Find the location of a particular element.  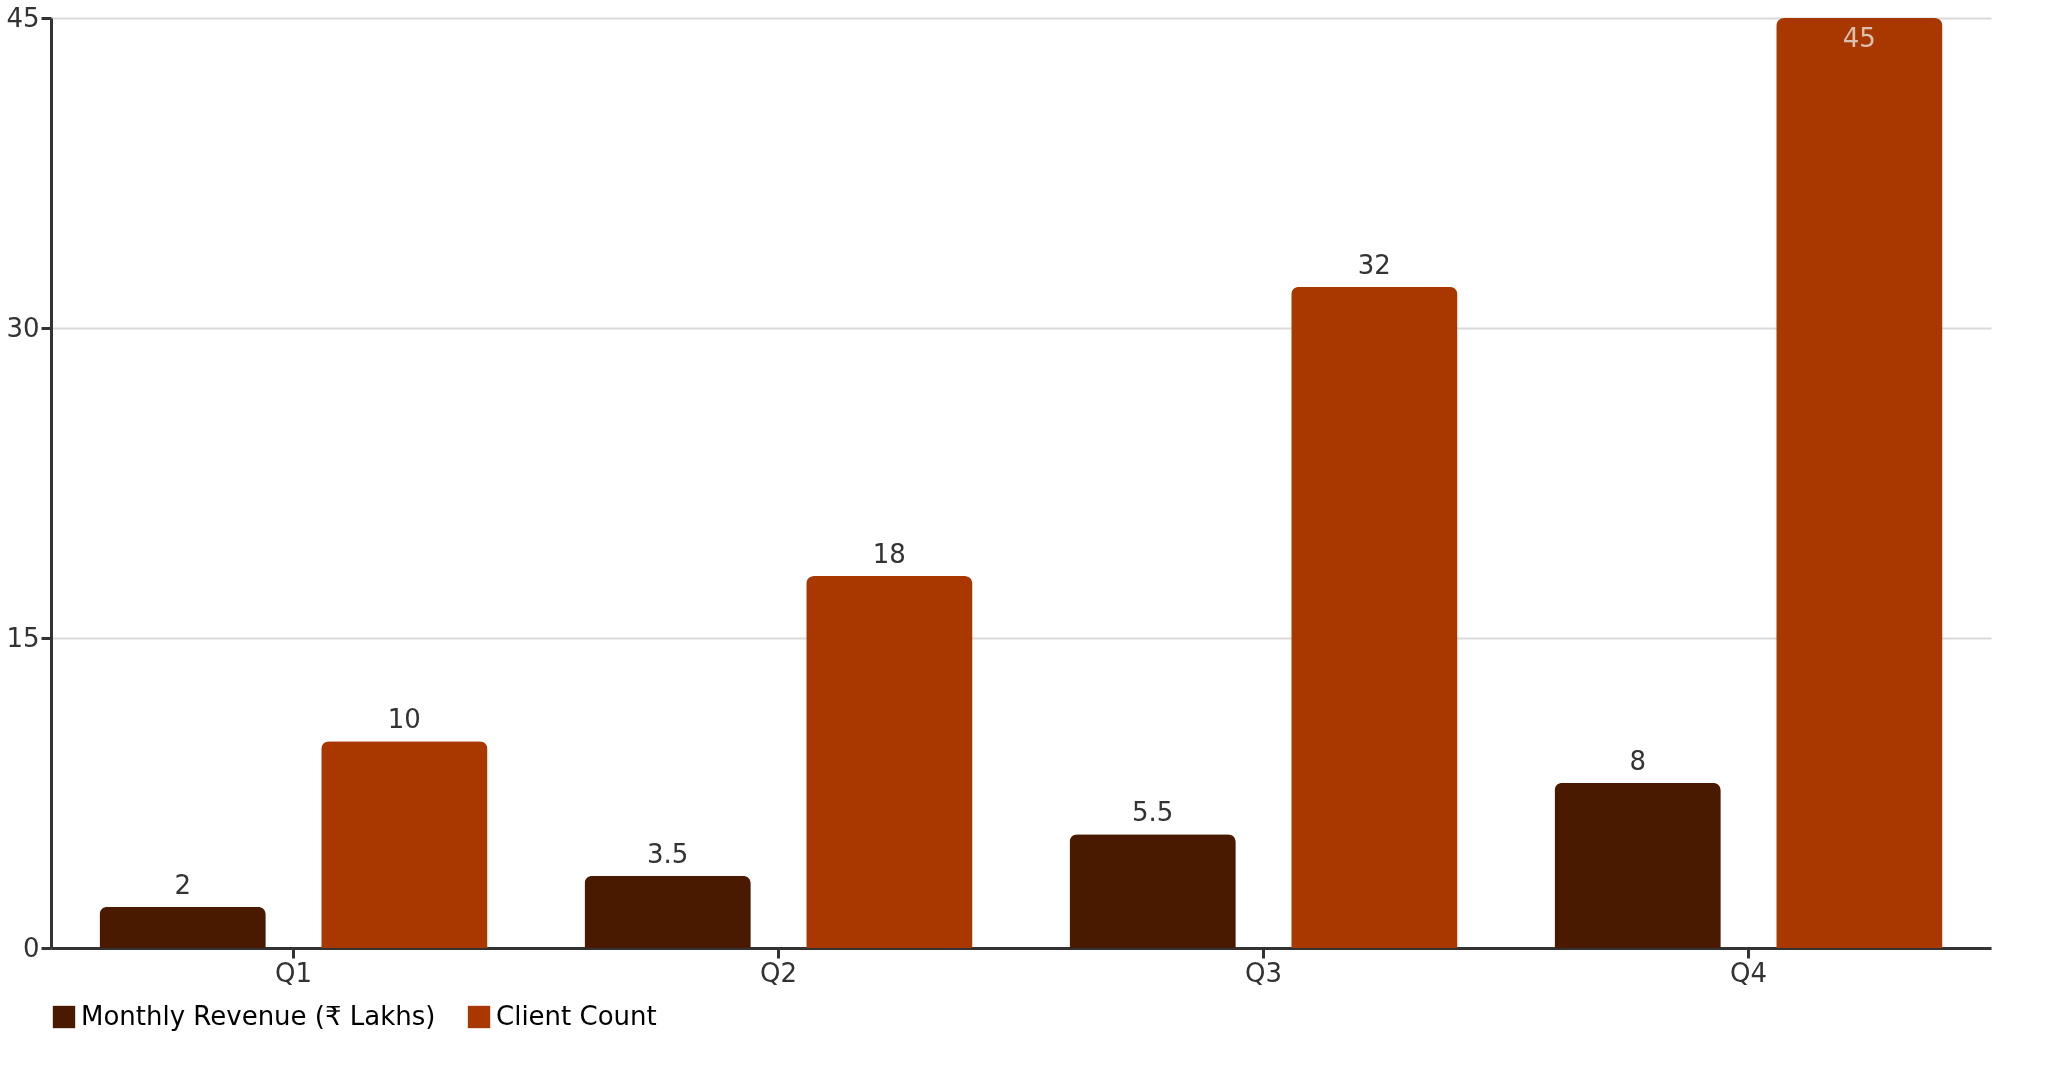

data-label: 5.5 is located at coordinates (1152, 812).